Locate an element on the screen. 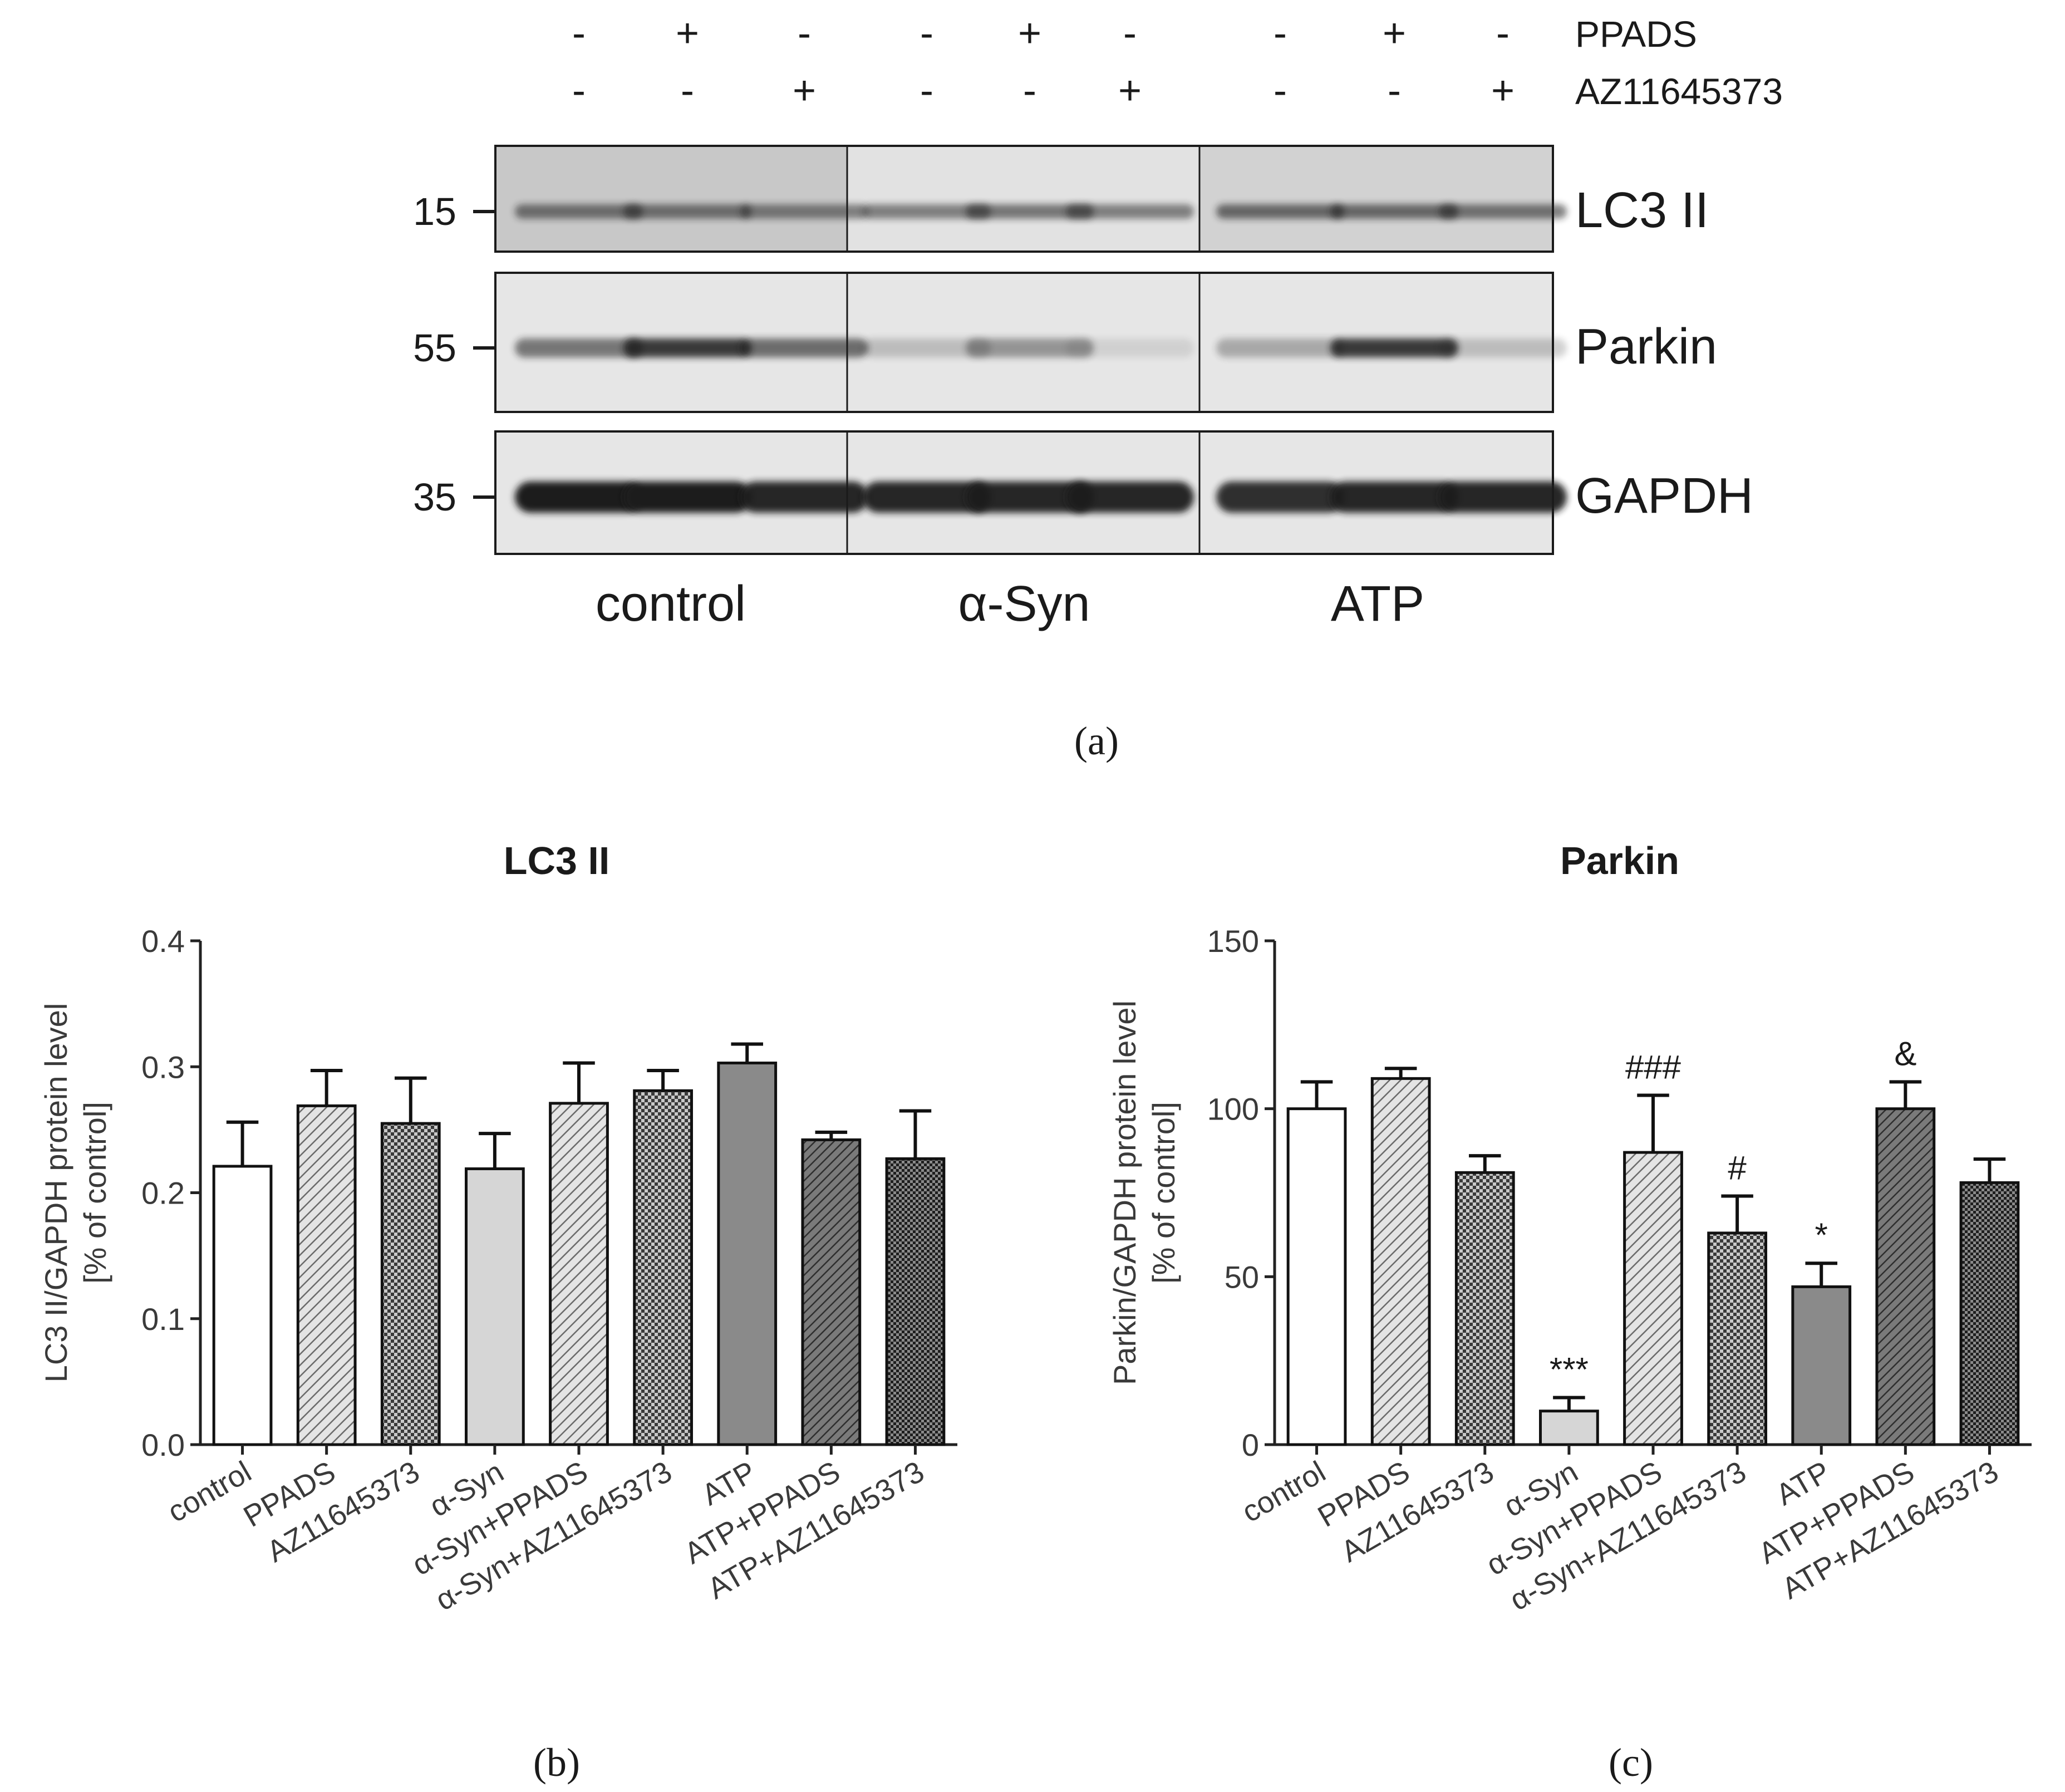 The height and width of the screenshot is (1792, 2065). y-tick-label: 100 is located at coordinates (1233, 1109).